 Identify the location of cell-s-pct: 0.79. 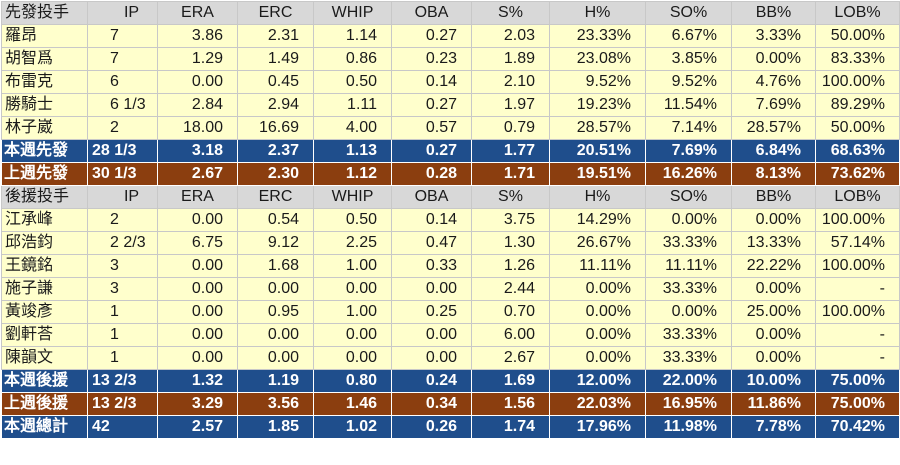
(510, 128).